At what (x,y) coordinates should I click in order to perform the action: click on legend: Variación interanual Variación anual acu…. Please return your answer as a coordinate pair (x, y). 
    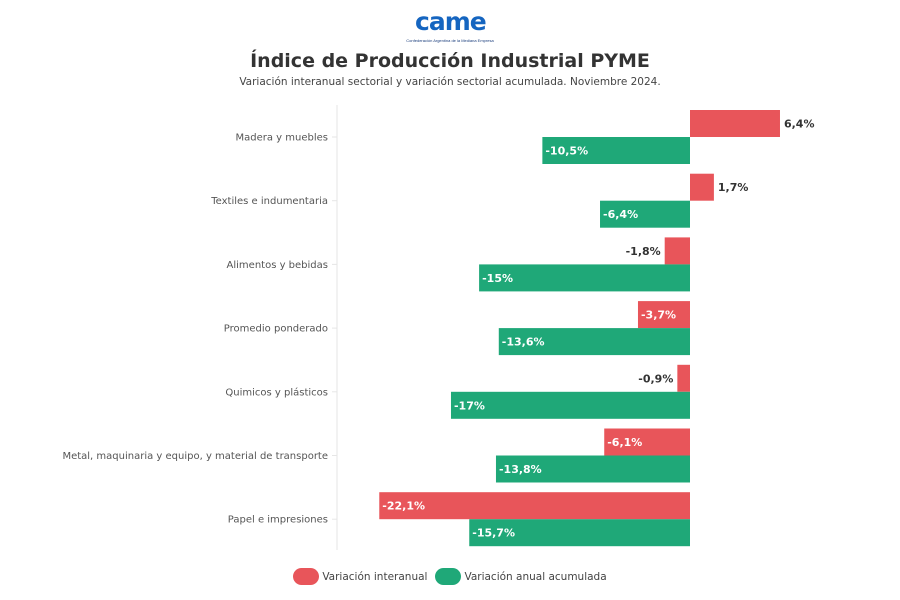
    Looking at the image, I should click on (450, 576).